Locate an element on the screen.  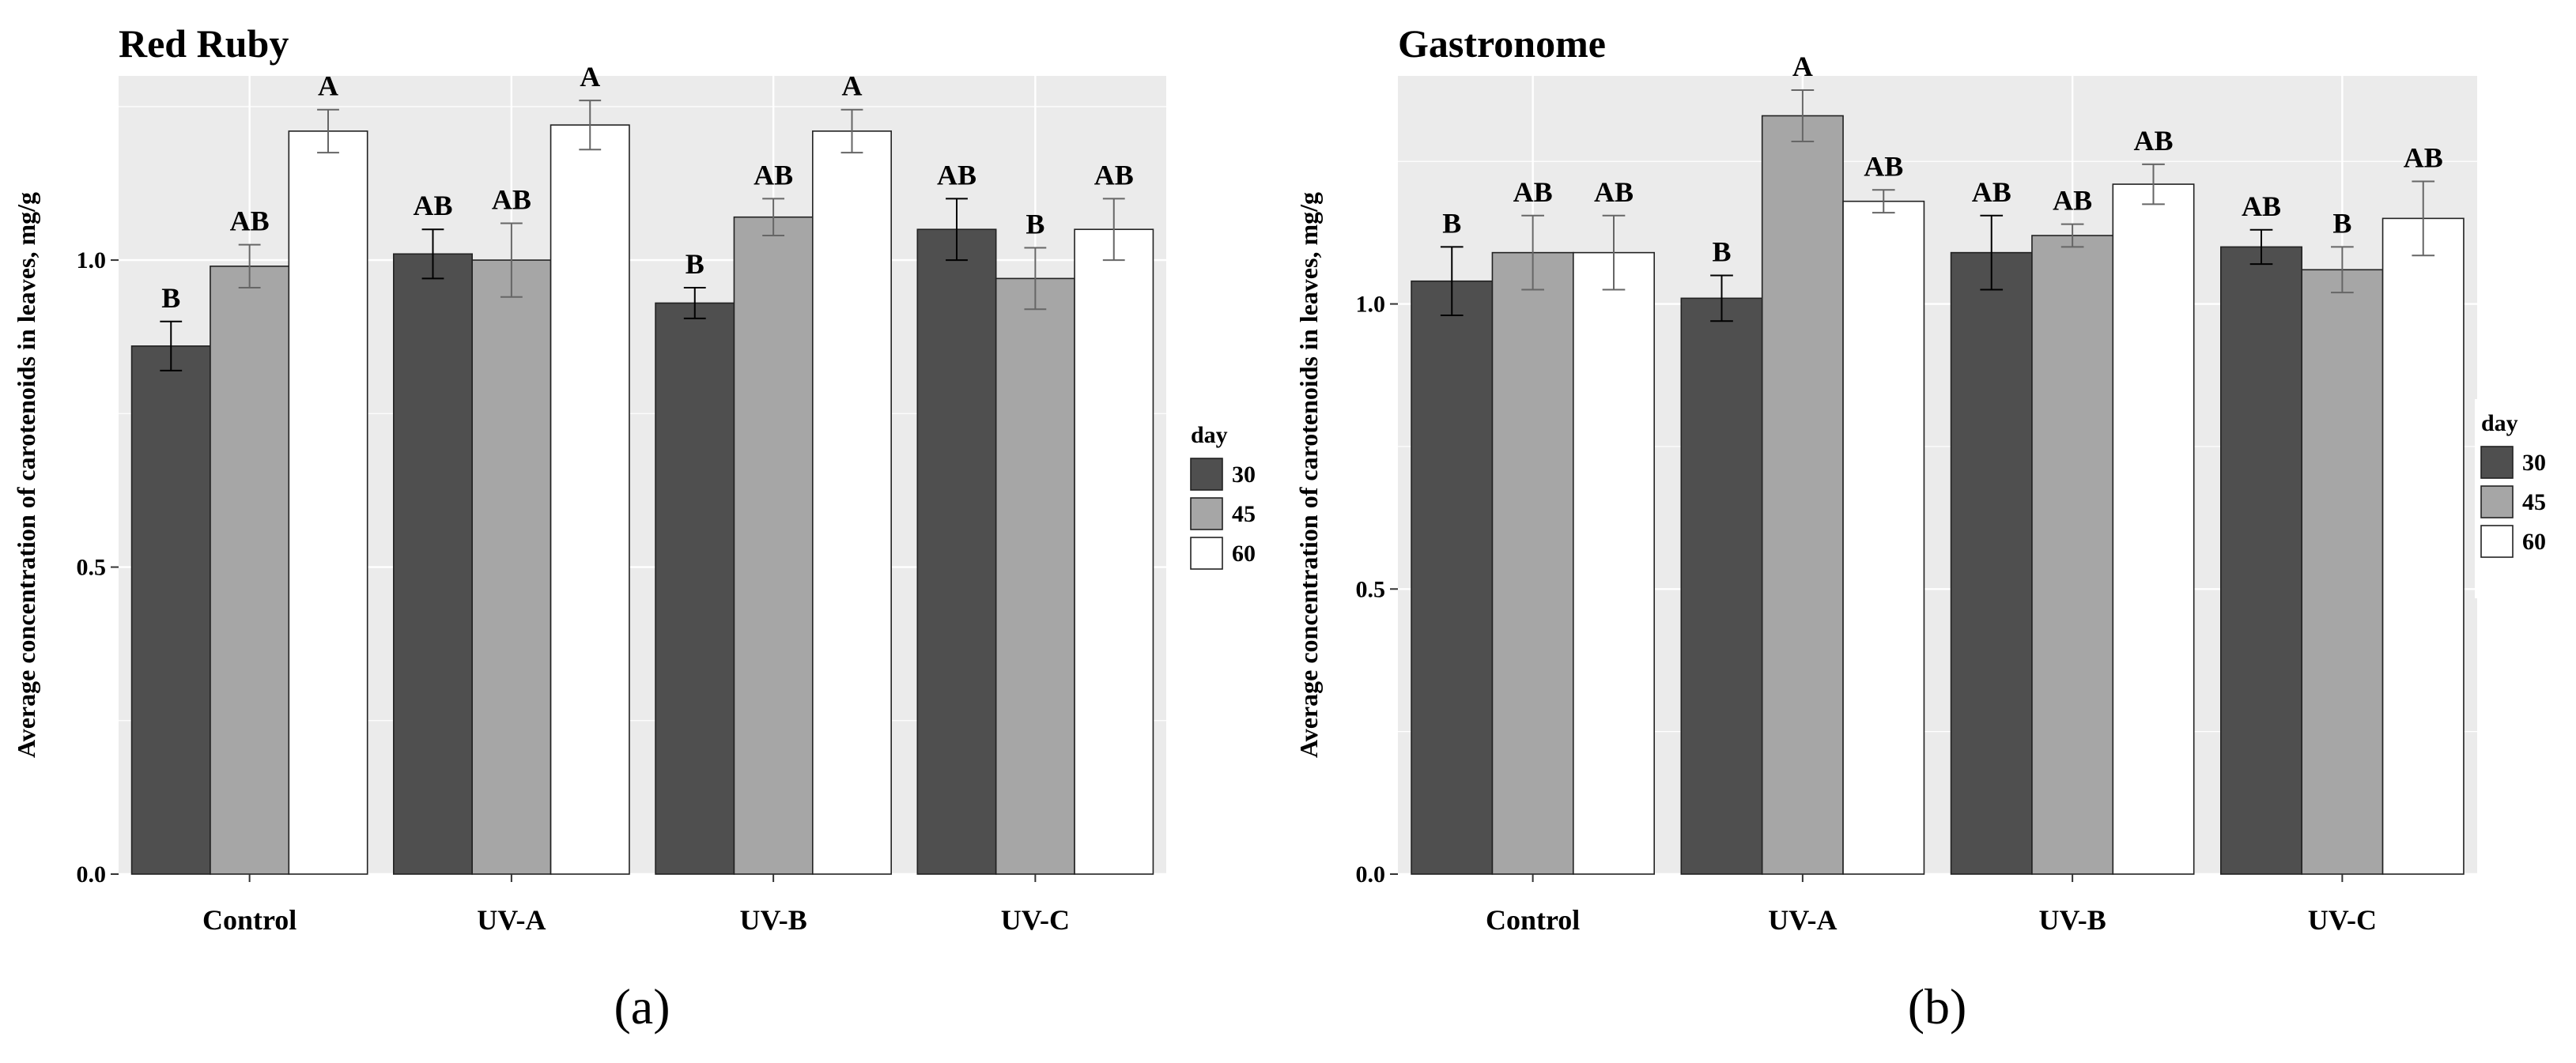
chart-title: Red Ruby is located at coordinates (204, 43).